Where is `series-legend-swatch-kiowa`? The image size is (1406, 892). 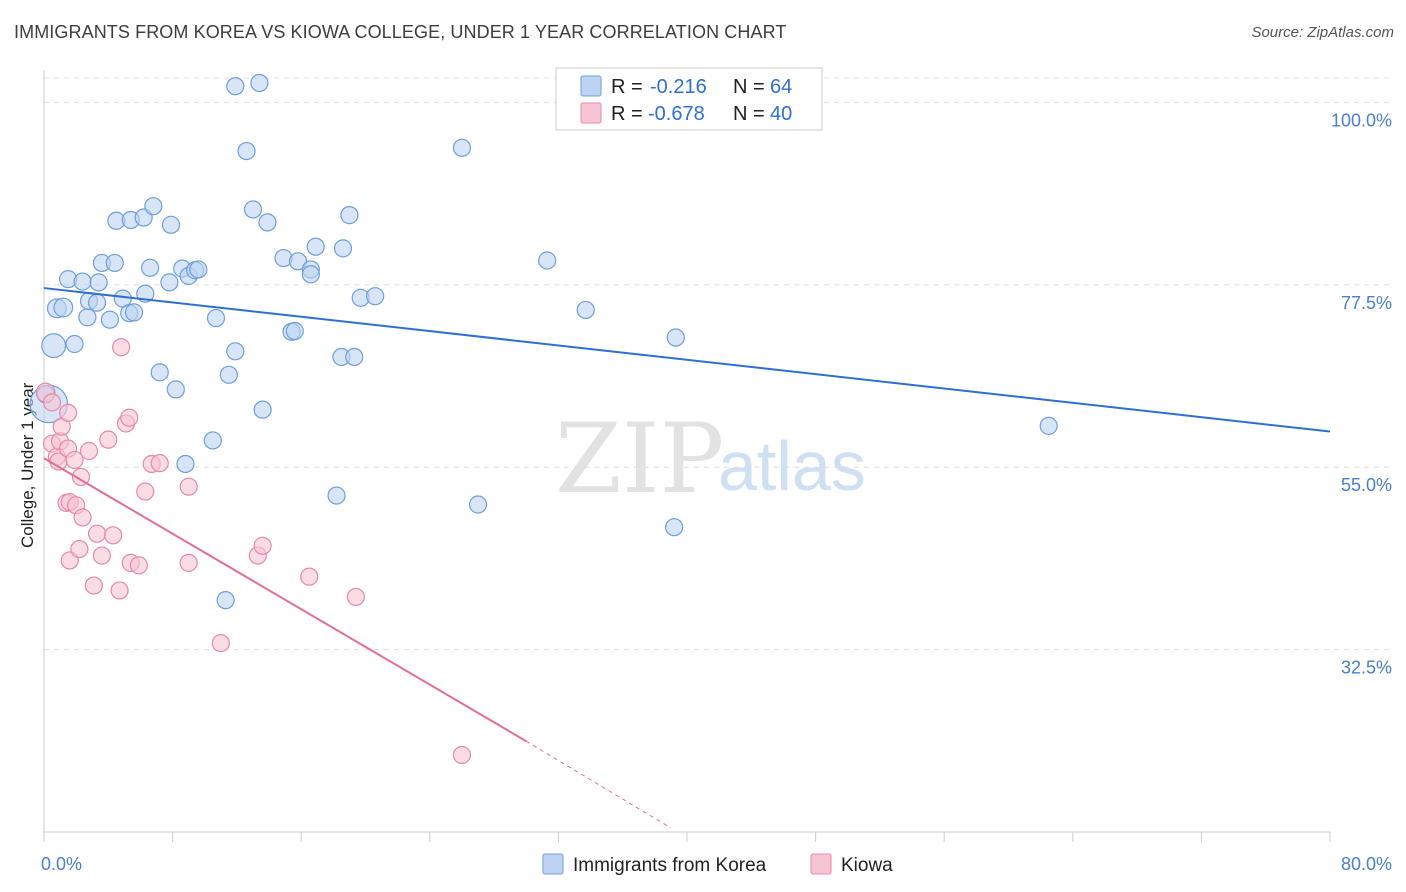
series-legend-swatch-kiowa is located at coordinates (821, 864).